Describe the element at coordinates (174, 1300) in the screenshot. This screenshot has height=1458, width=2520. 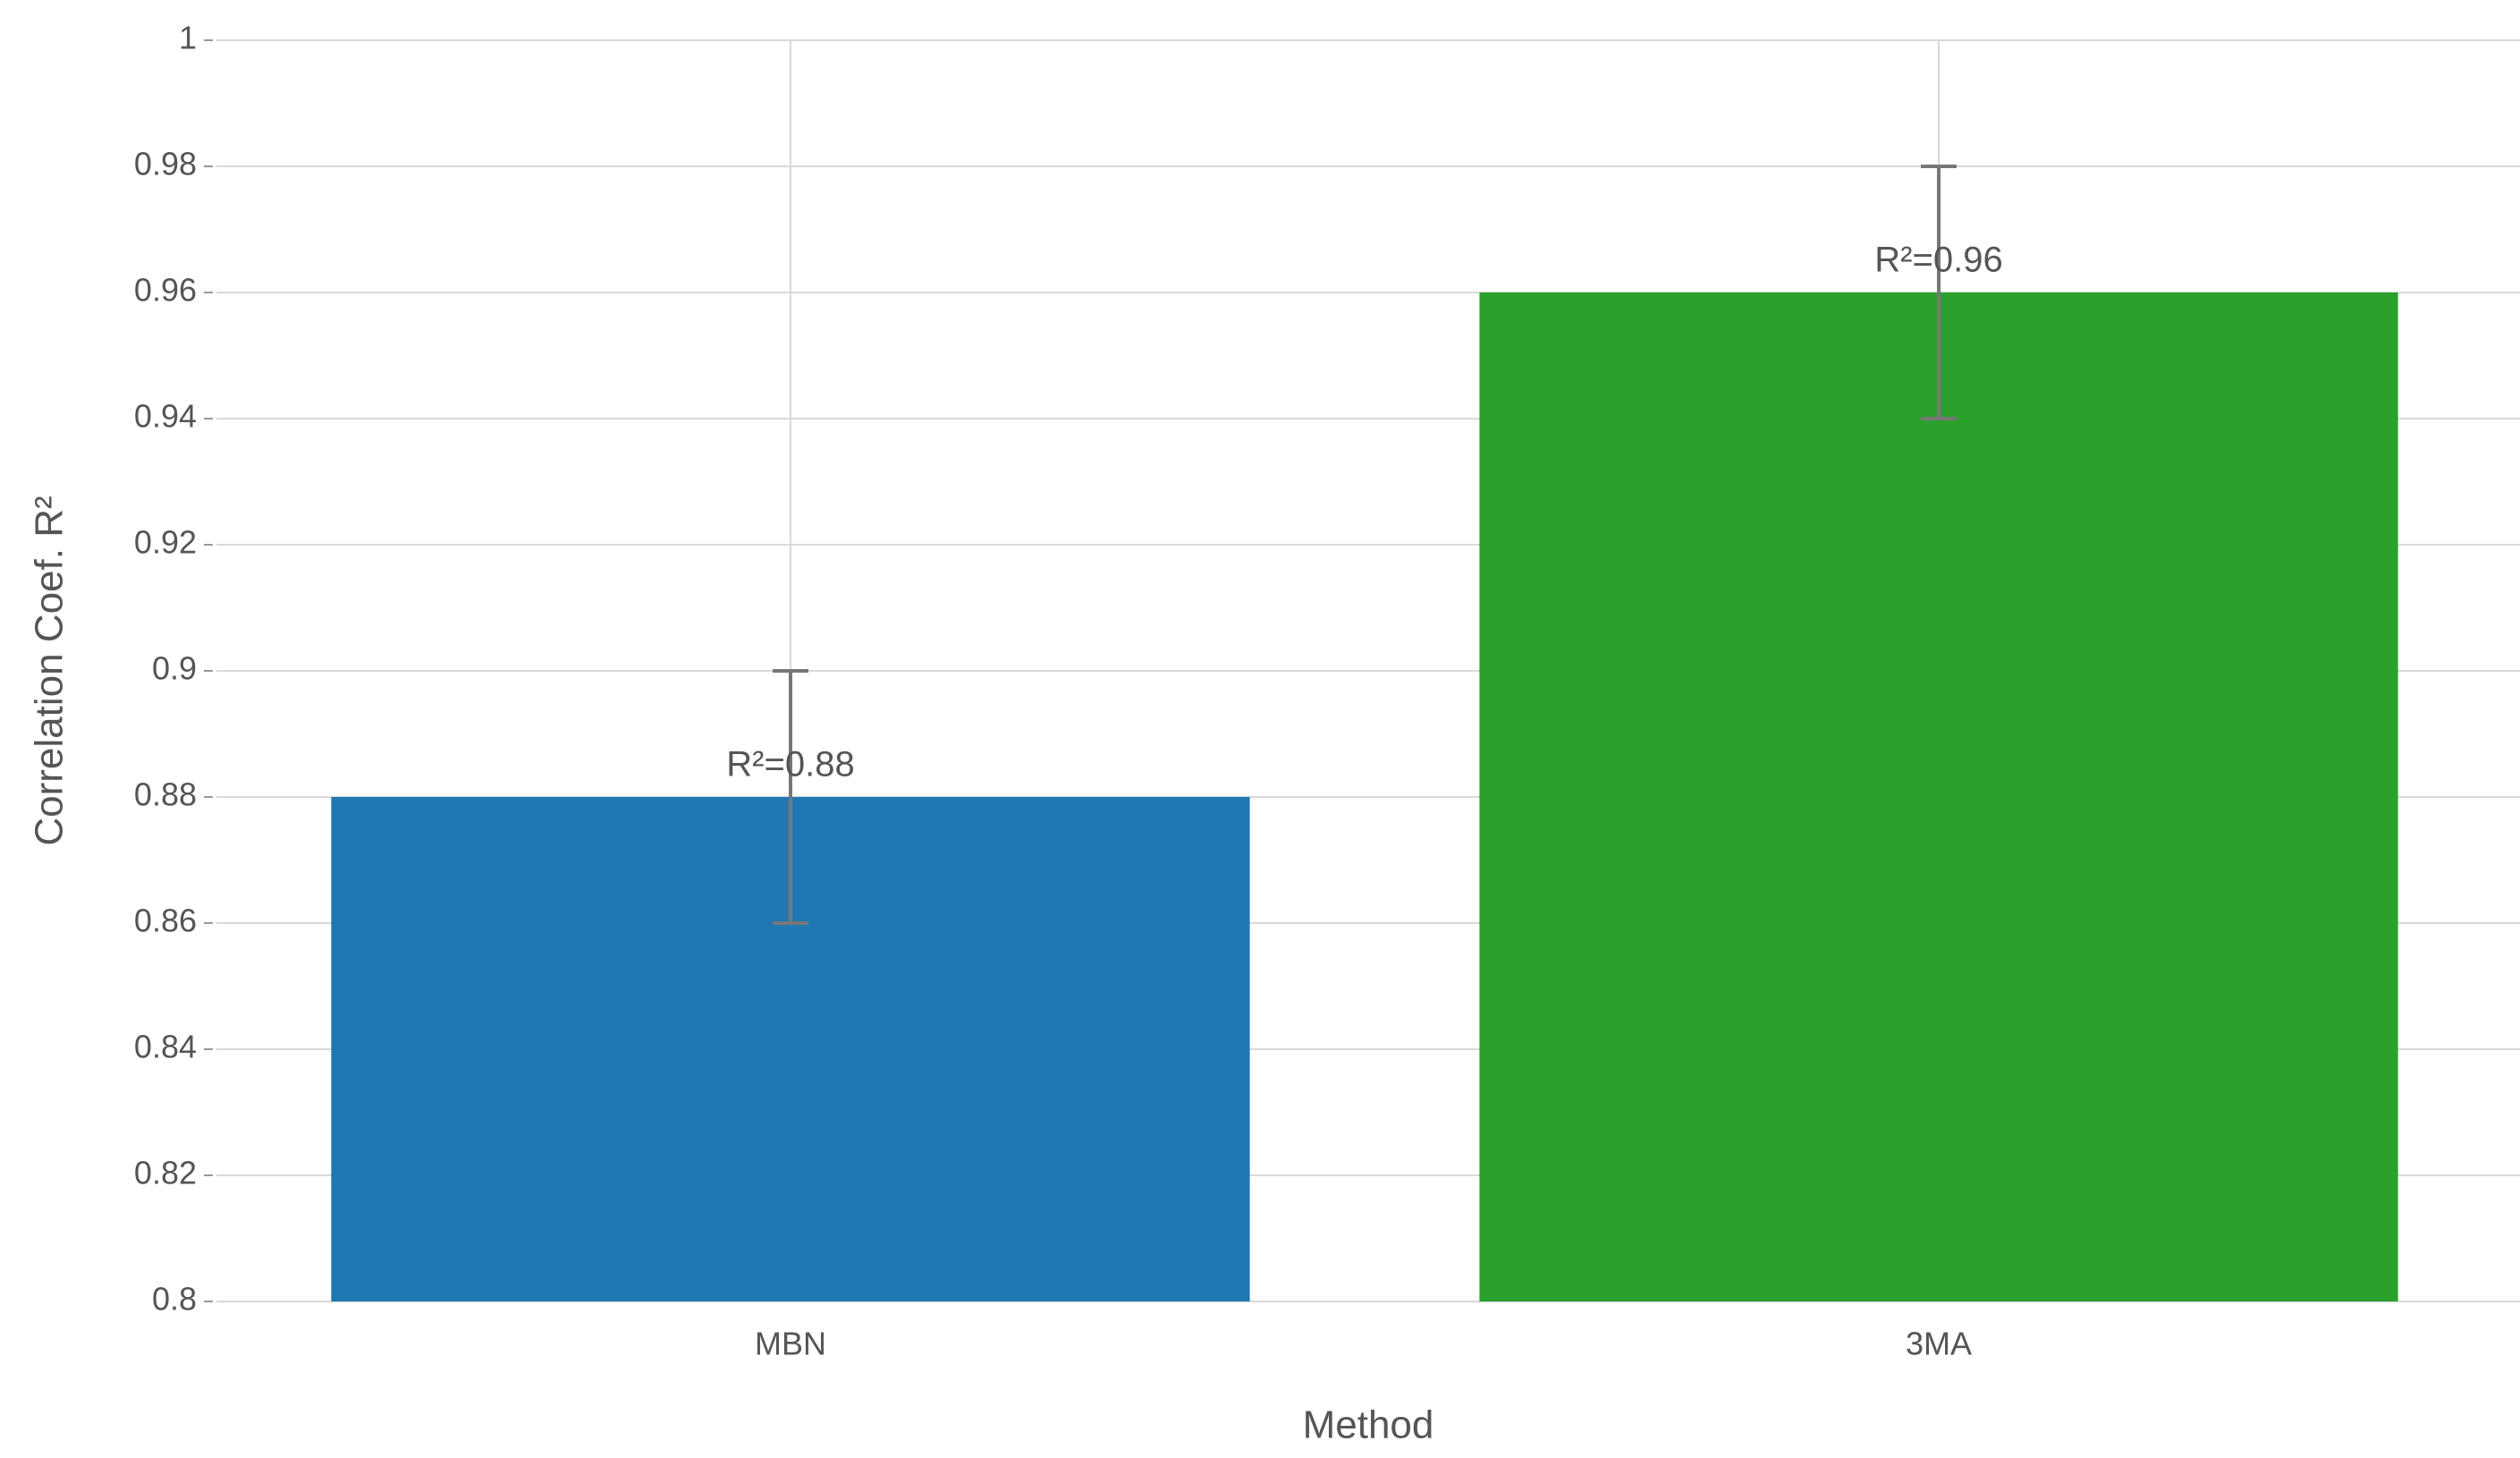
I see `y-tick-label: 0.8` at that location.